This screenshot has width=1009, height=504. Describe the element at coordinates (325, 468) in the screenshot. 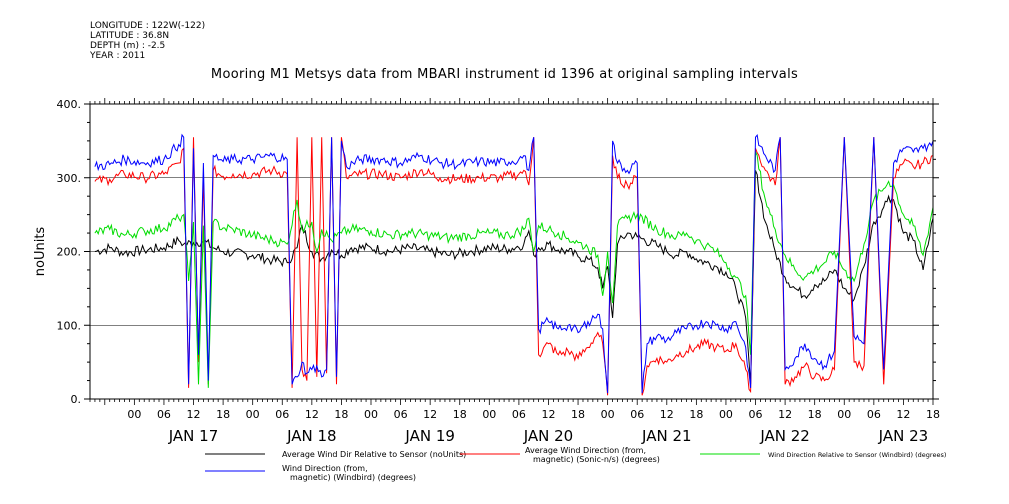

I see `legend-label-4: Wind Direction (from,` at that location.